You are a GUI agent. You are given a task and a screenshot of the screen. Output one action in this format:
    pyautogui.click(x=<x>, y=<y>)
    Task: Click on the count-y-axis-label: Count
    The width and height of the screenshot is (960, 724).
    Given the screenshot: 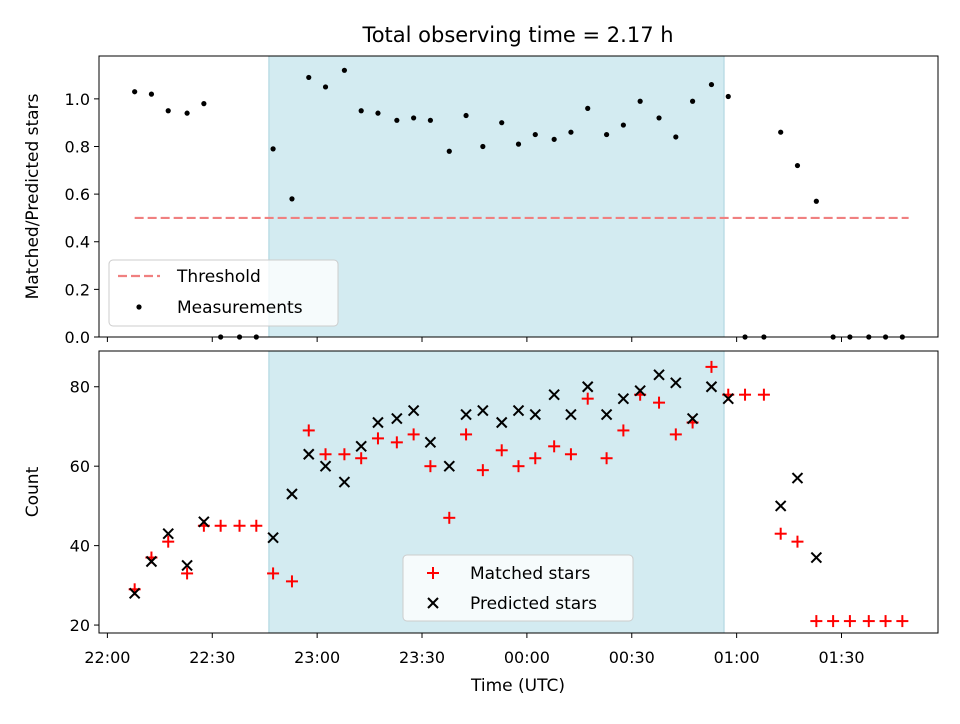 What is the action you would take?
    pyautogui.click(x=33, y=491)
    